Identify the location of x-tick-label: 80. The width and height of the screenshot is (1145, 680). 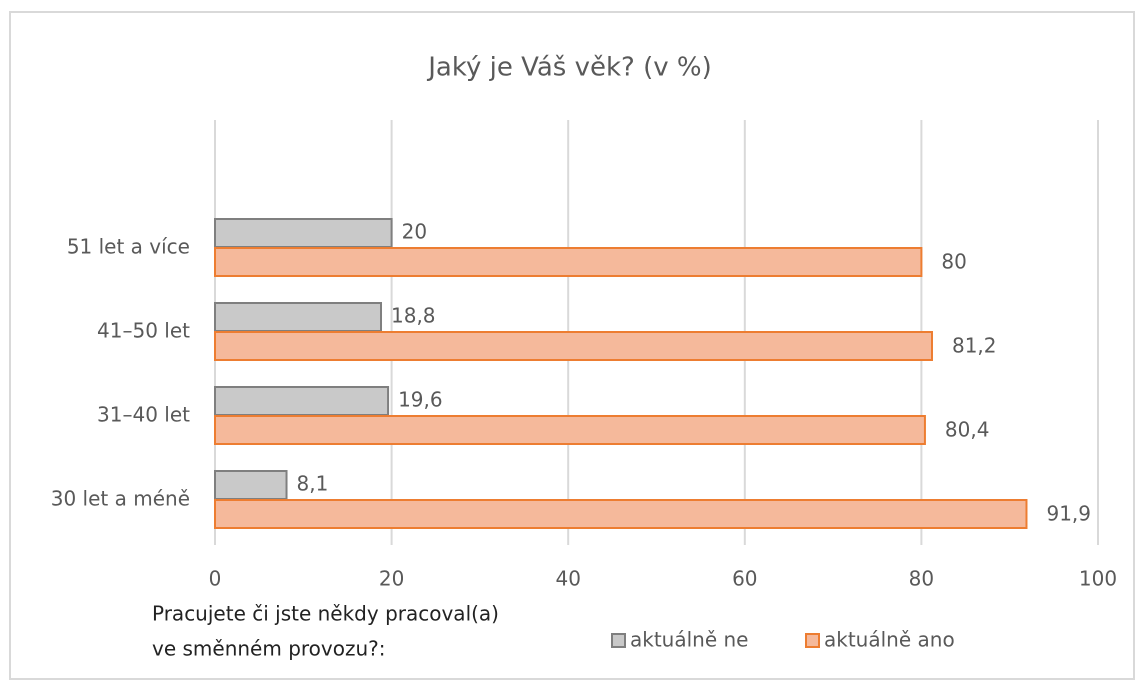
(921, 579).